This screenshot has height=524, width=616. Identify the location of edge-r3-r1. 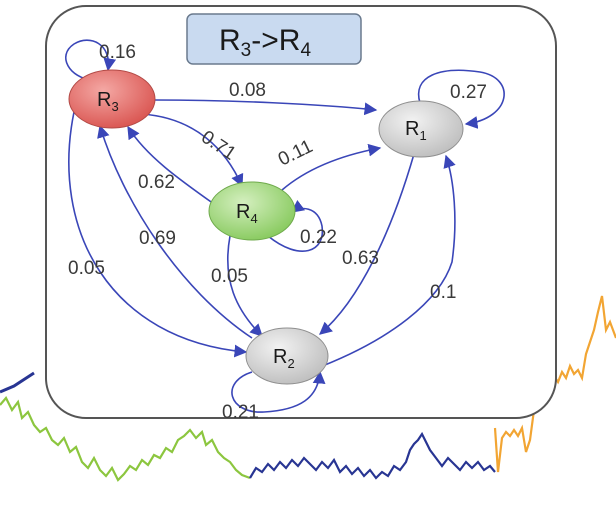
(266, 107).